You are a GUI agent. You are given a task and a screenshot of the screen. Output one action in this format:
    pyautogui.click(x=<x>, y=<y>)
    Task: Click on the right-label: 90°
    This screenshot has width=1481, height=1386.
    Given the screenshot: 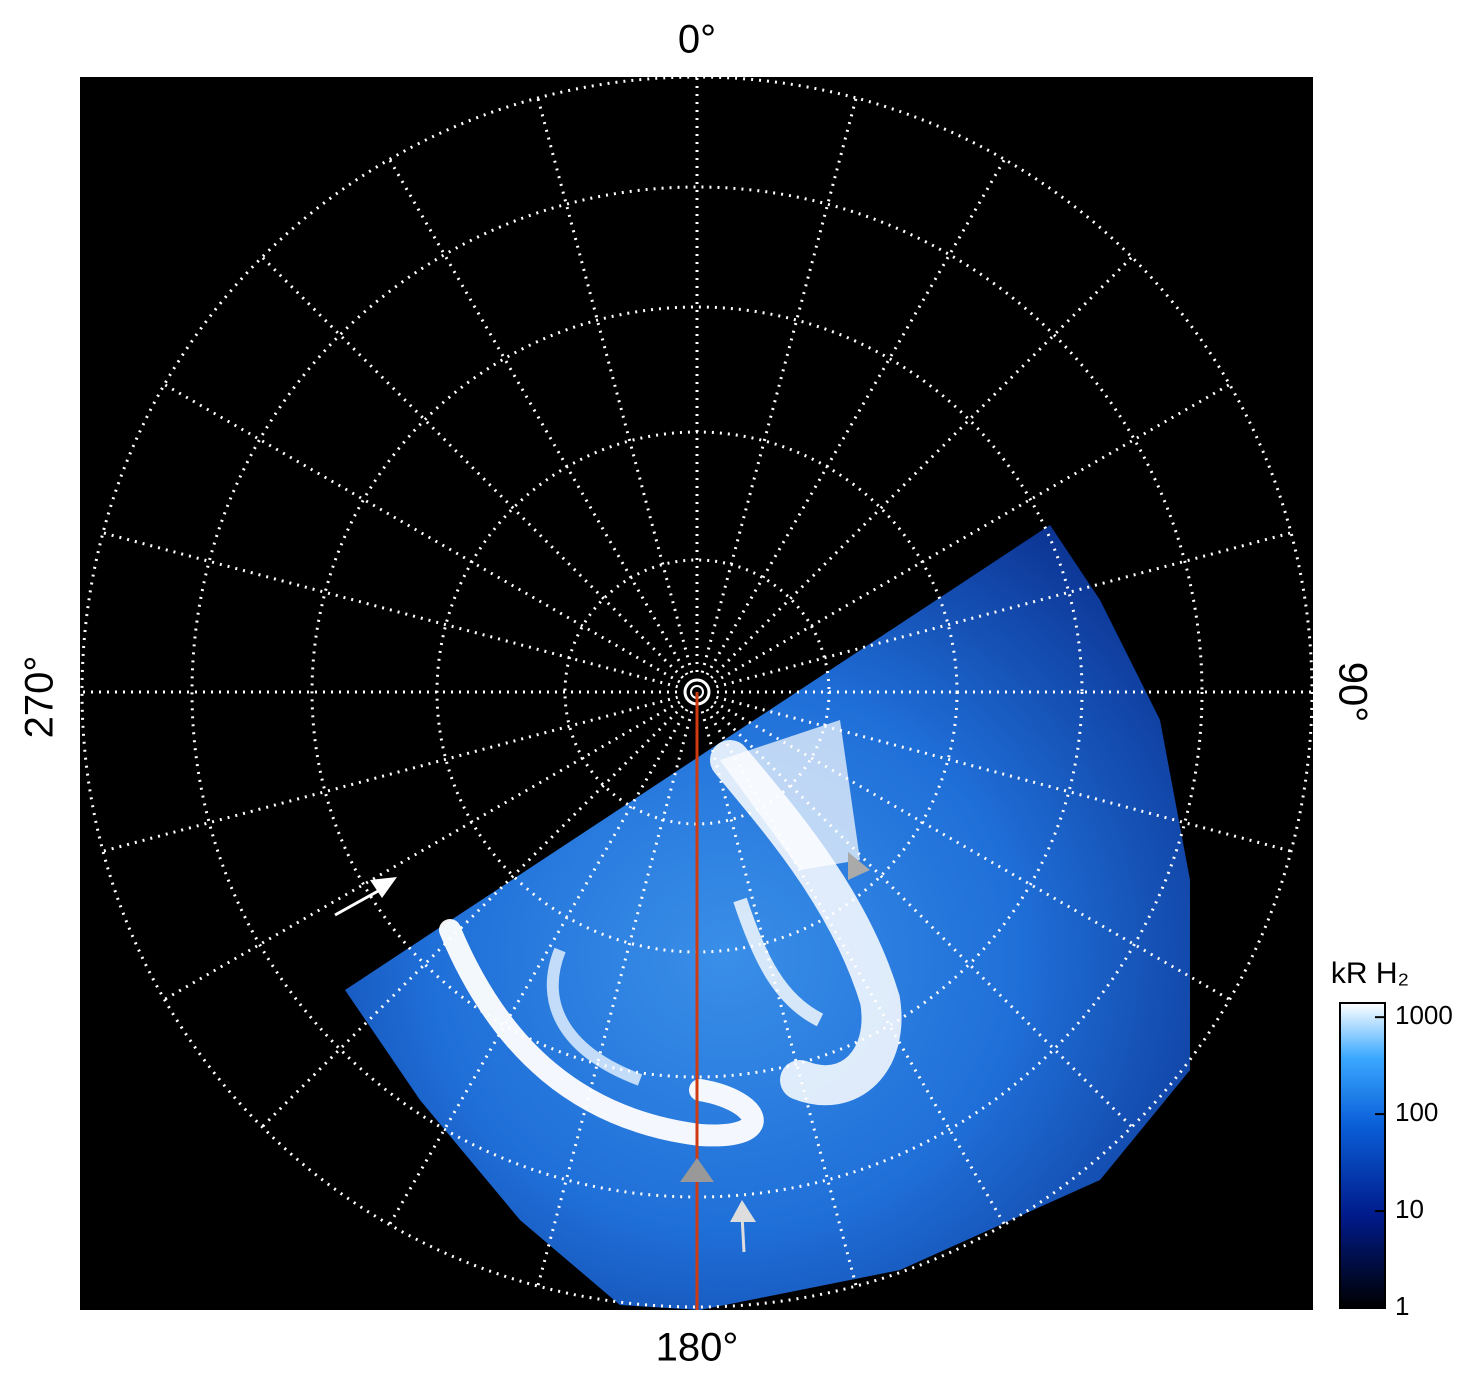 What is the action you would take?
    pyautogui.click(x=1352, y=692)
    